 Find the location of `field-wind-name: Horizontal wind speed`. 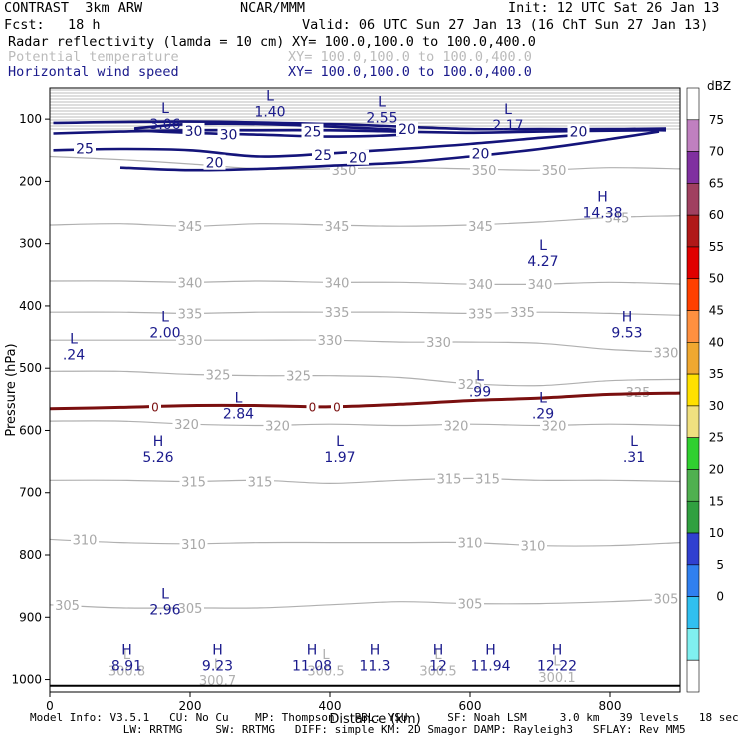

field-wind-name: Horizontal wind speed is located at coordinates (93, 72).